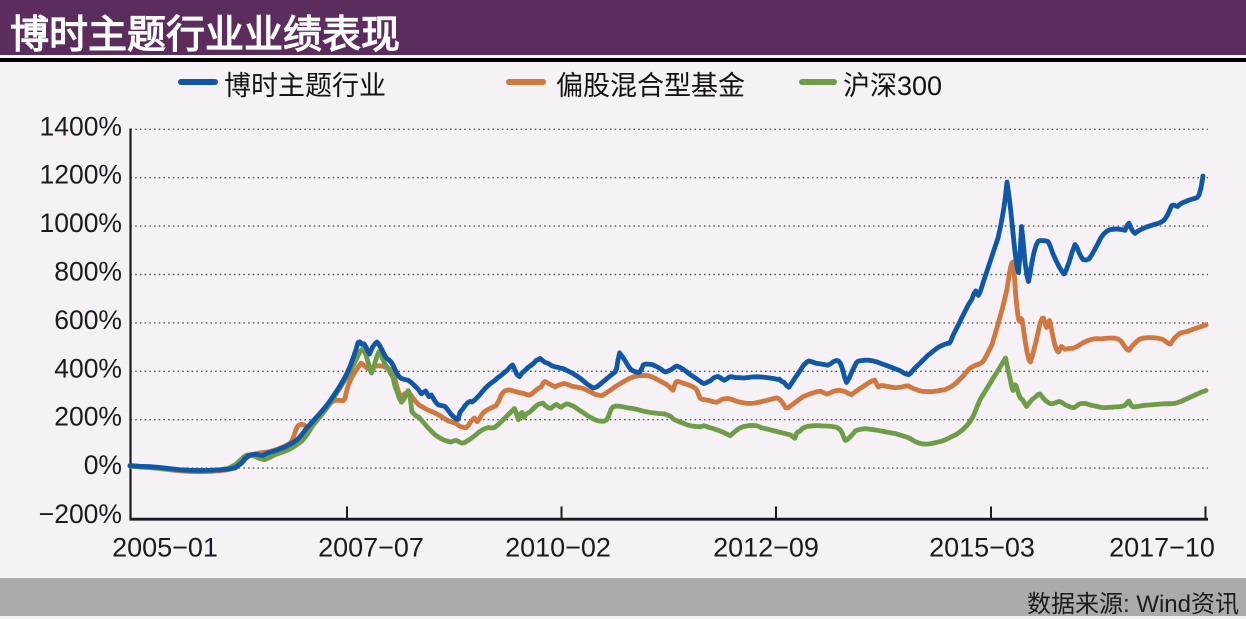  What do you see at coordinates (982, 548) in the screenshot?
I see `svg-text: 2015−03` at bounding box center [982, 548].